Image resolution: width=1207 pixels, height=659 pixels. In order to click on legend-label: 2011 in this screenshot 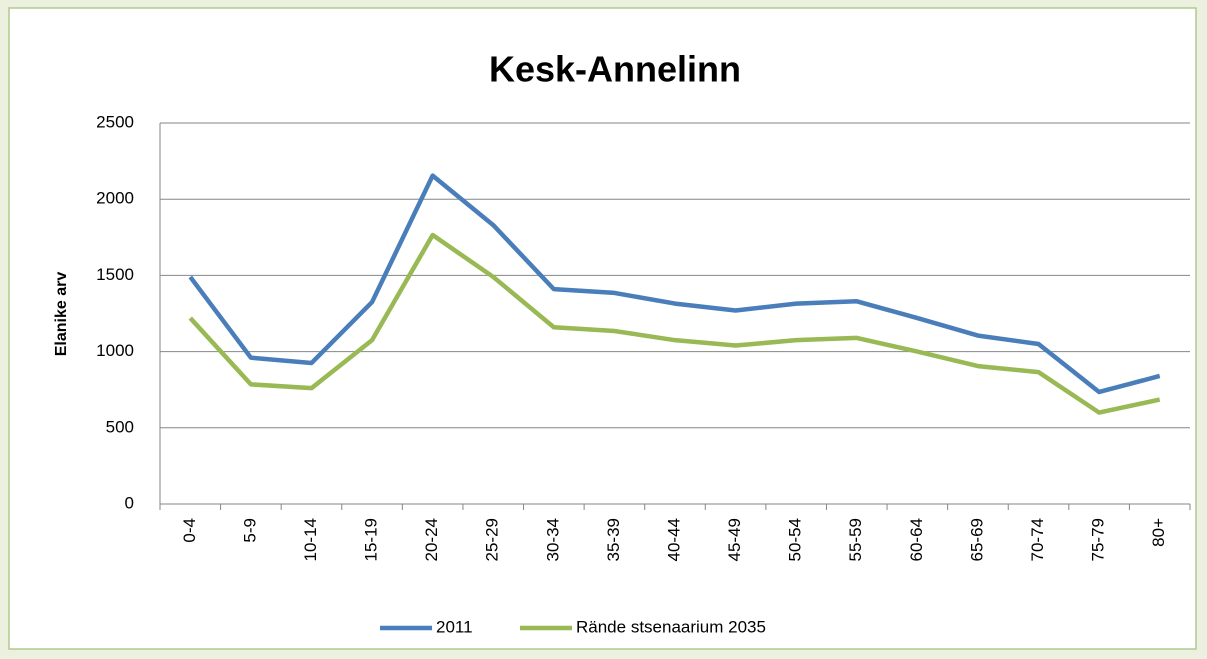, I will do `click(454, 626)`.